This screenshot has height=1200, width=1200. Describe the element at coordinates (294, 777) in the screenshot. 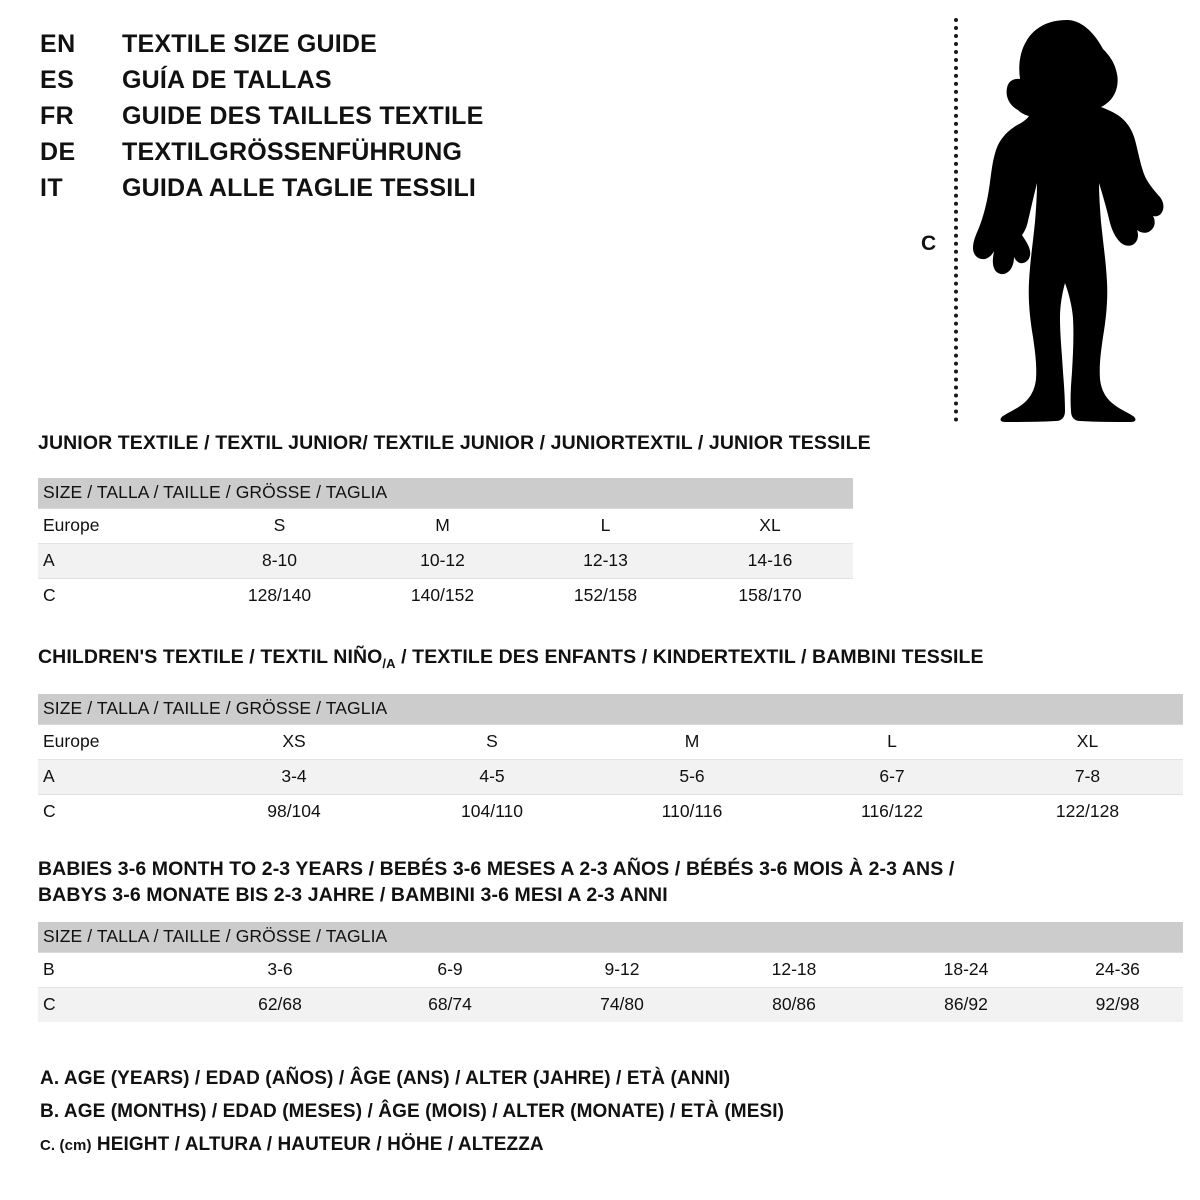

I see `table-cell: 3-4` at that location.